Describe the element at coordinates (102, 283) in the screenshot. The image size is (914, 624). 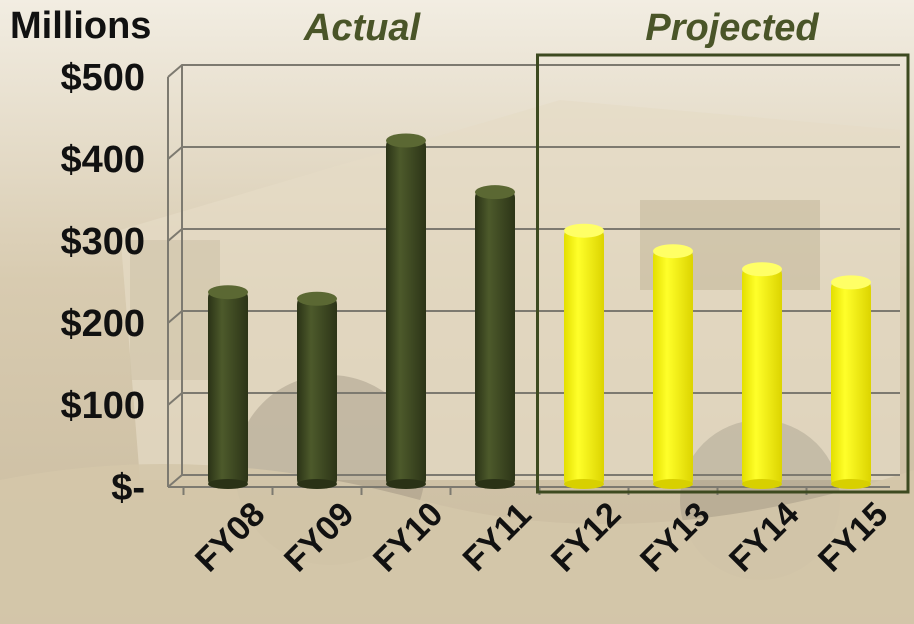
I see `y-tick-labels: $500 $400 $300 $200 $100 $-` at that location.